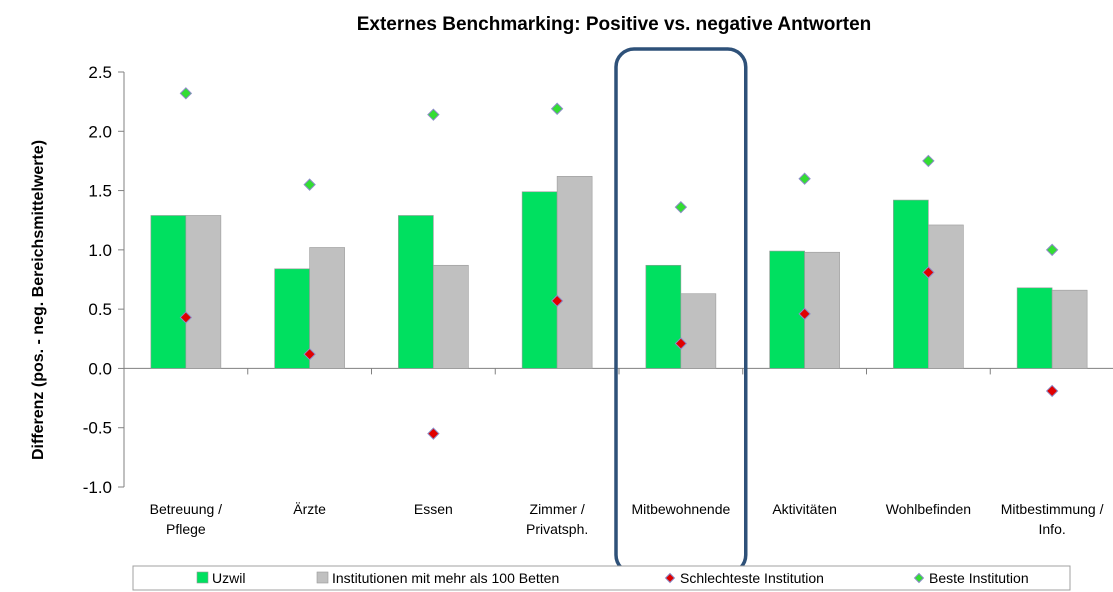 This screenshot has width=1113, height=592. What do you see at coordinates (100, 131) in the screenshot?
I see `y-tick-label: 2.0` at bounding box center [100, 131].